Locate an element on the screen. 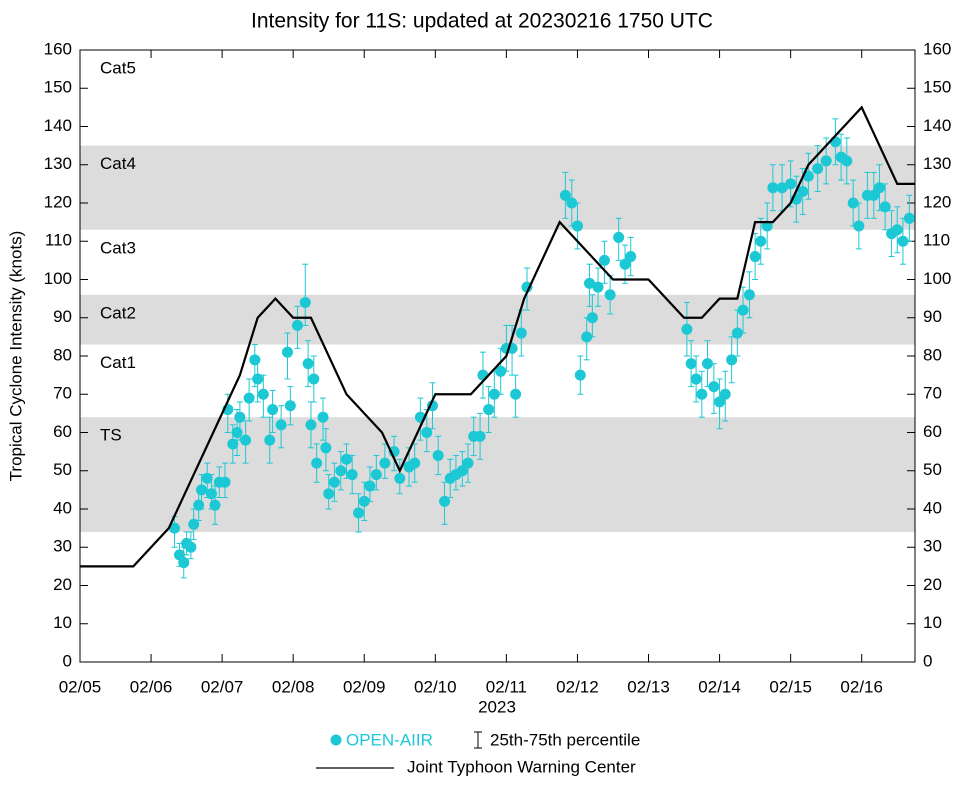  y-axis-label: Tropical Cyclone Intensity (knots) is located at coordinates (15, 356).